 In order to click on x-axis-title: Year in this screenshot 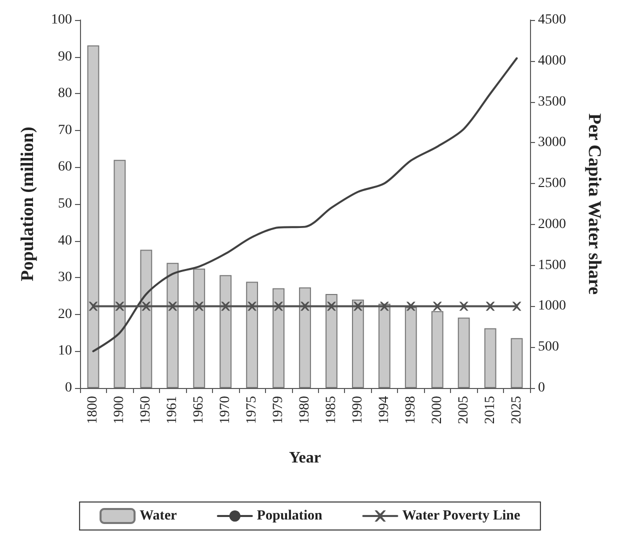, I will do `click(305, 458)`.